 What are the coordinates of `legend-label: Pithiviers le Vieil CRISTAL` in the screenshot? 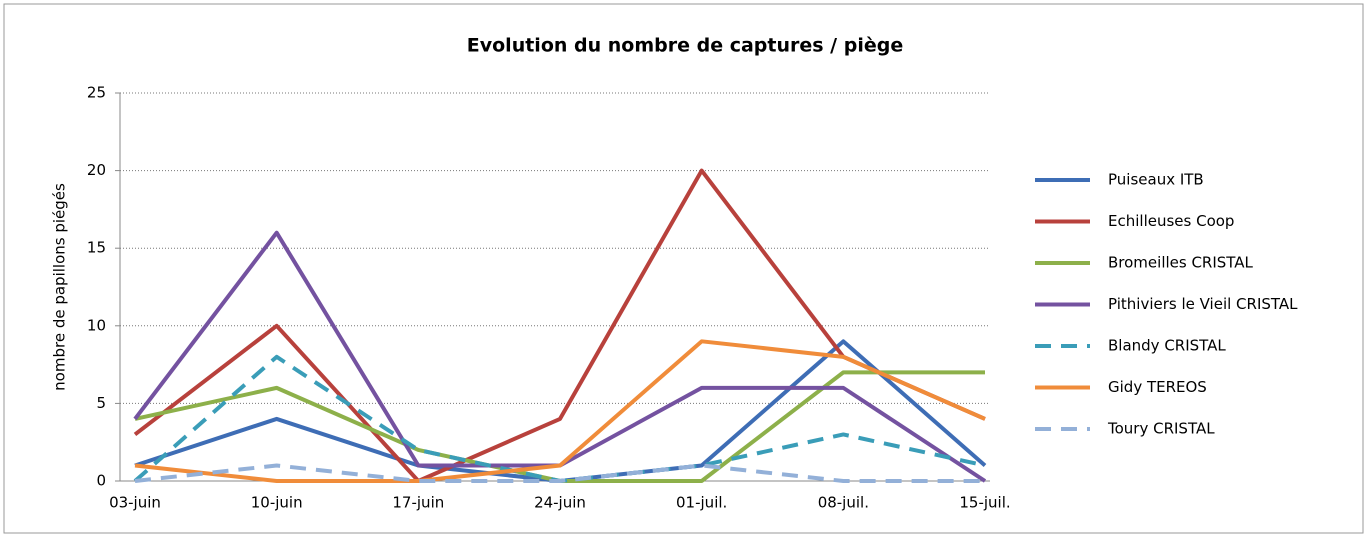 It's located at (1203, 304).